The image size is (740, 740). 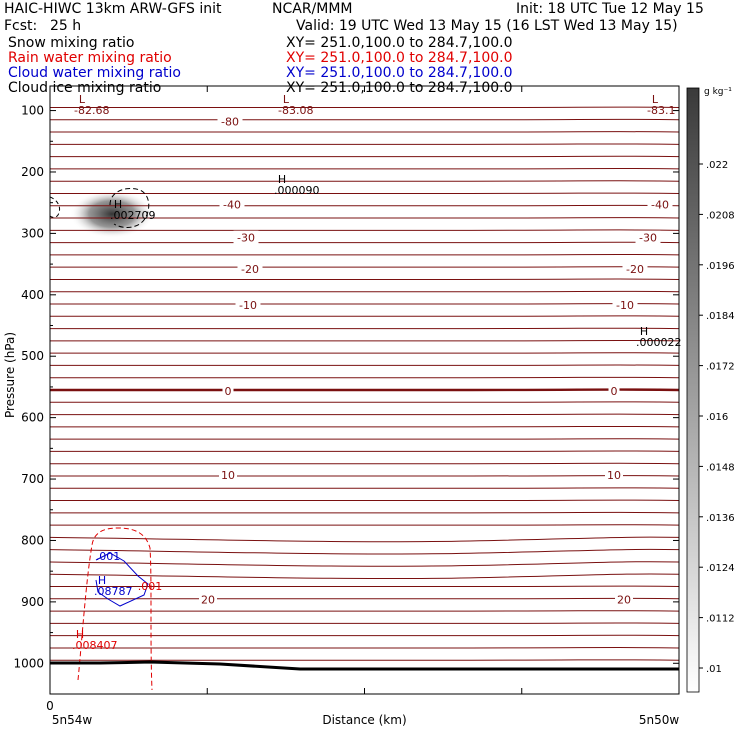 I want to click on colorbar-label: .0172, so click(x=720, y=367).